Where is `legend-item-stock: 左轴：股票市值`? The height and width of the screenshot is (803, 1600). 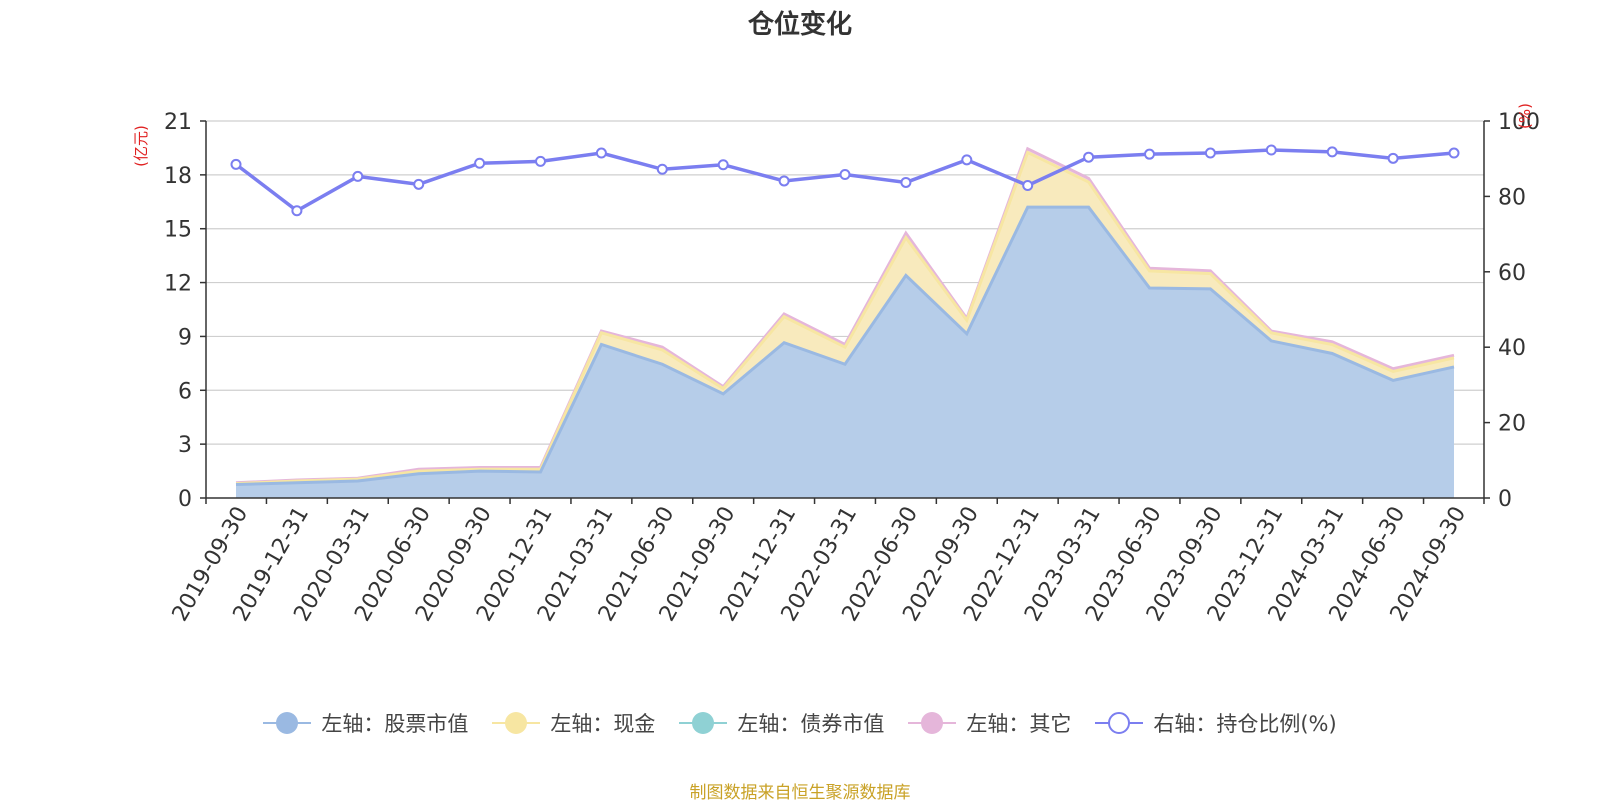 legend-item-stock: 左轴：股票市值 is located at coordinates (365, 723).